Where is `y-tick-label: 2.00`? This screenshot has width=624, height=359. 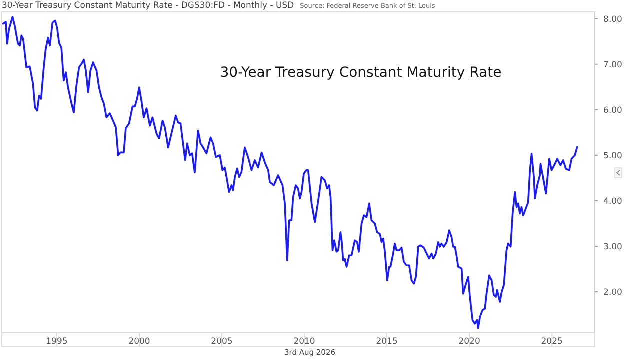
y-tick-label: 2.00 is located at coordinates (613, 293).